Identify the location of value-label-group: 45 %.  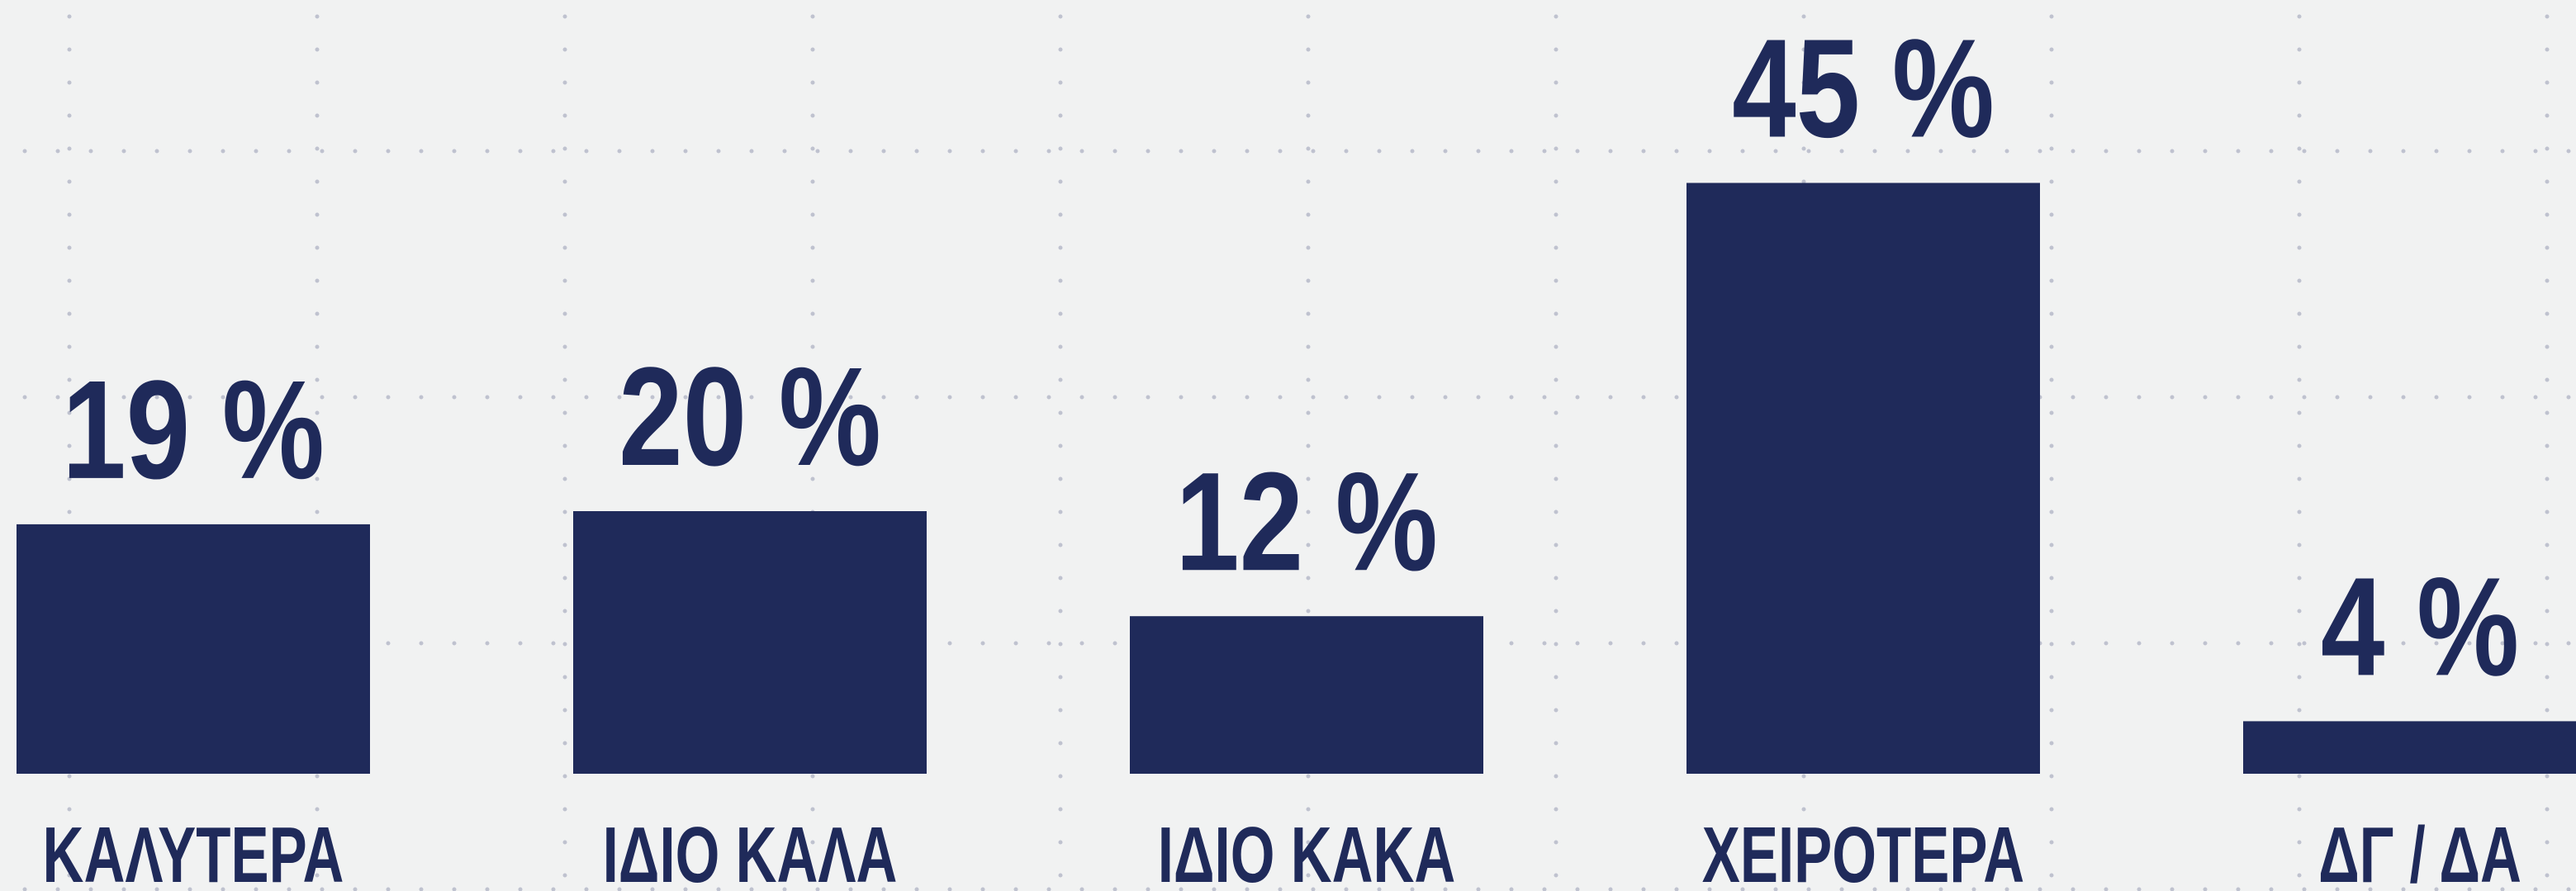
(1863, 87).